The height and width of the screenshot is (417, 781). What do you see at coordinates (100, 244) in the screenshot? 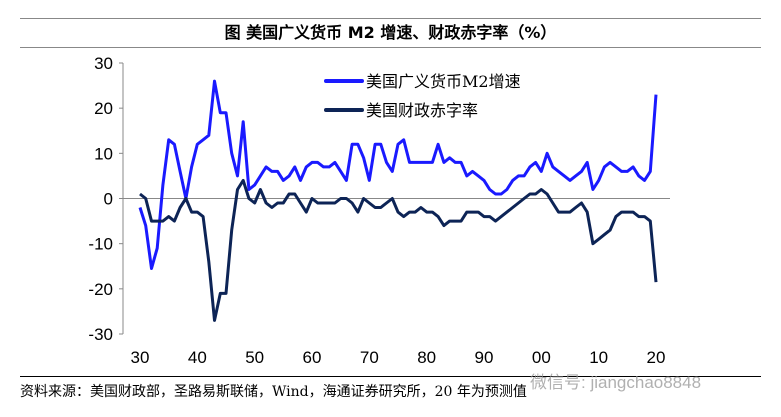
I see `y-tick-label: -10` at bounding box center [100, 244].